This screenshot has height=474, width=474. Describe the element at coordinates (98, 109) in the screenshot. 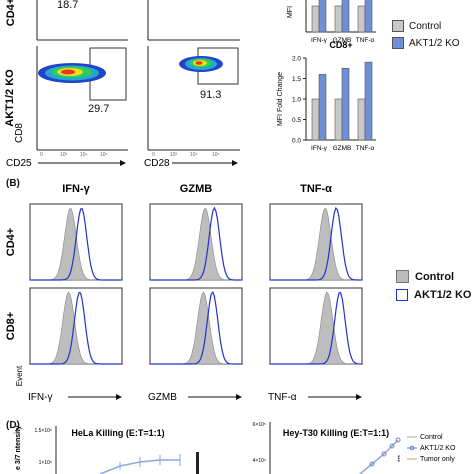

I see `flow-value-bottom-left: 29.7` at that location.